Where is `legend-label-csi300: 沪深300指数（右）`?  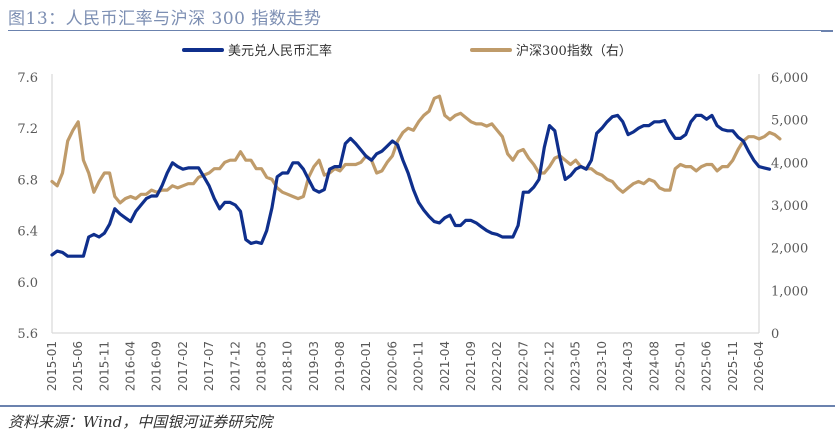
legend-label-csi300: 沪深300指数（右） is located at coordinates (574, 51).